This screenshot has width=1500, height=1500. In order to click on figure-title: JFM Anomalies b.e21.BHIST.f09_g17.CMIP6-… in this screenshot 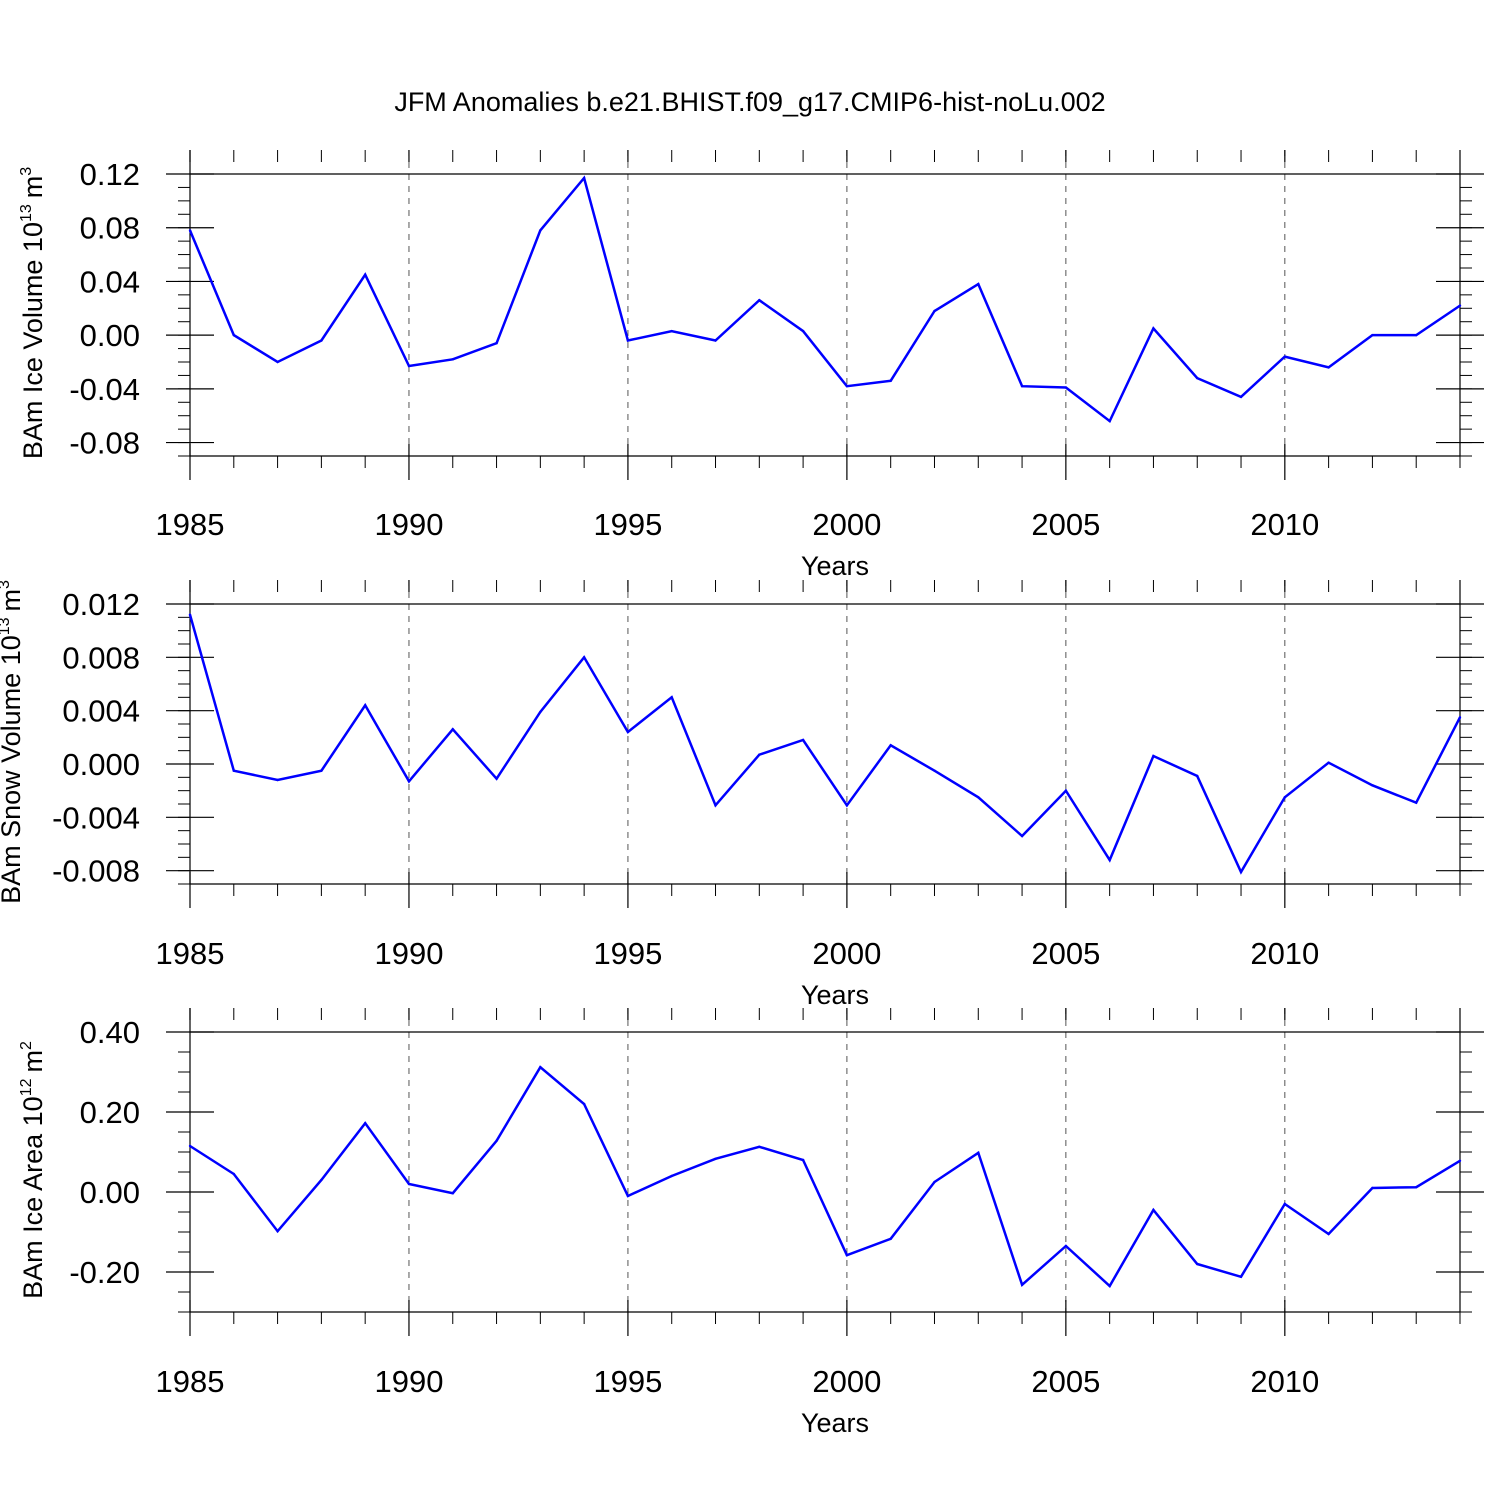, I will do `click(749, 102)`.